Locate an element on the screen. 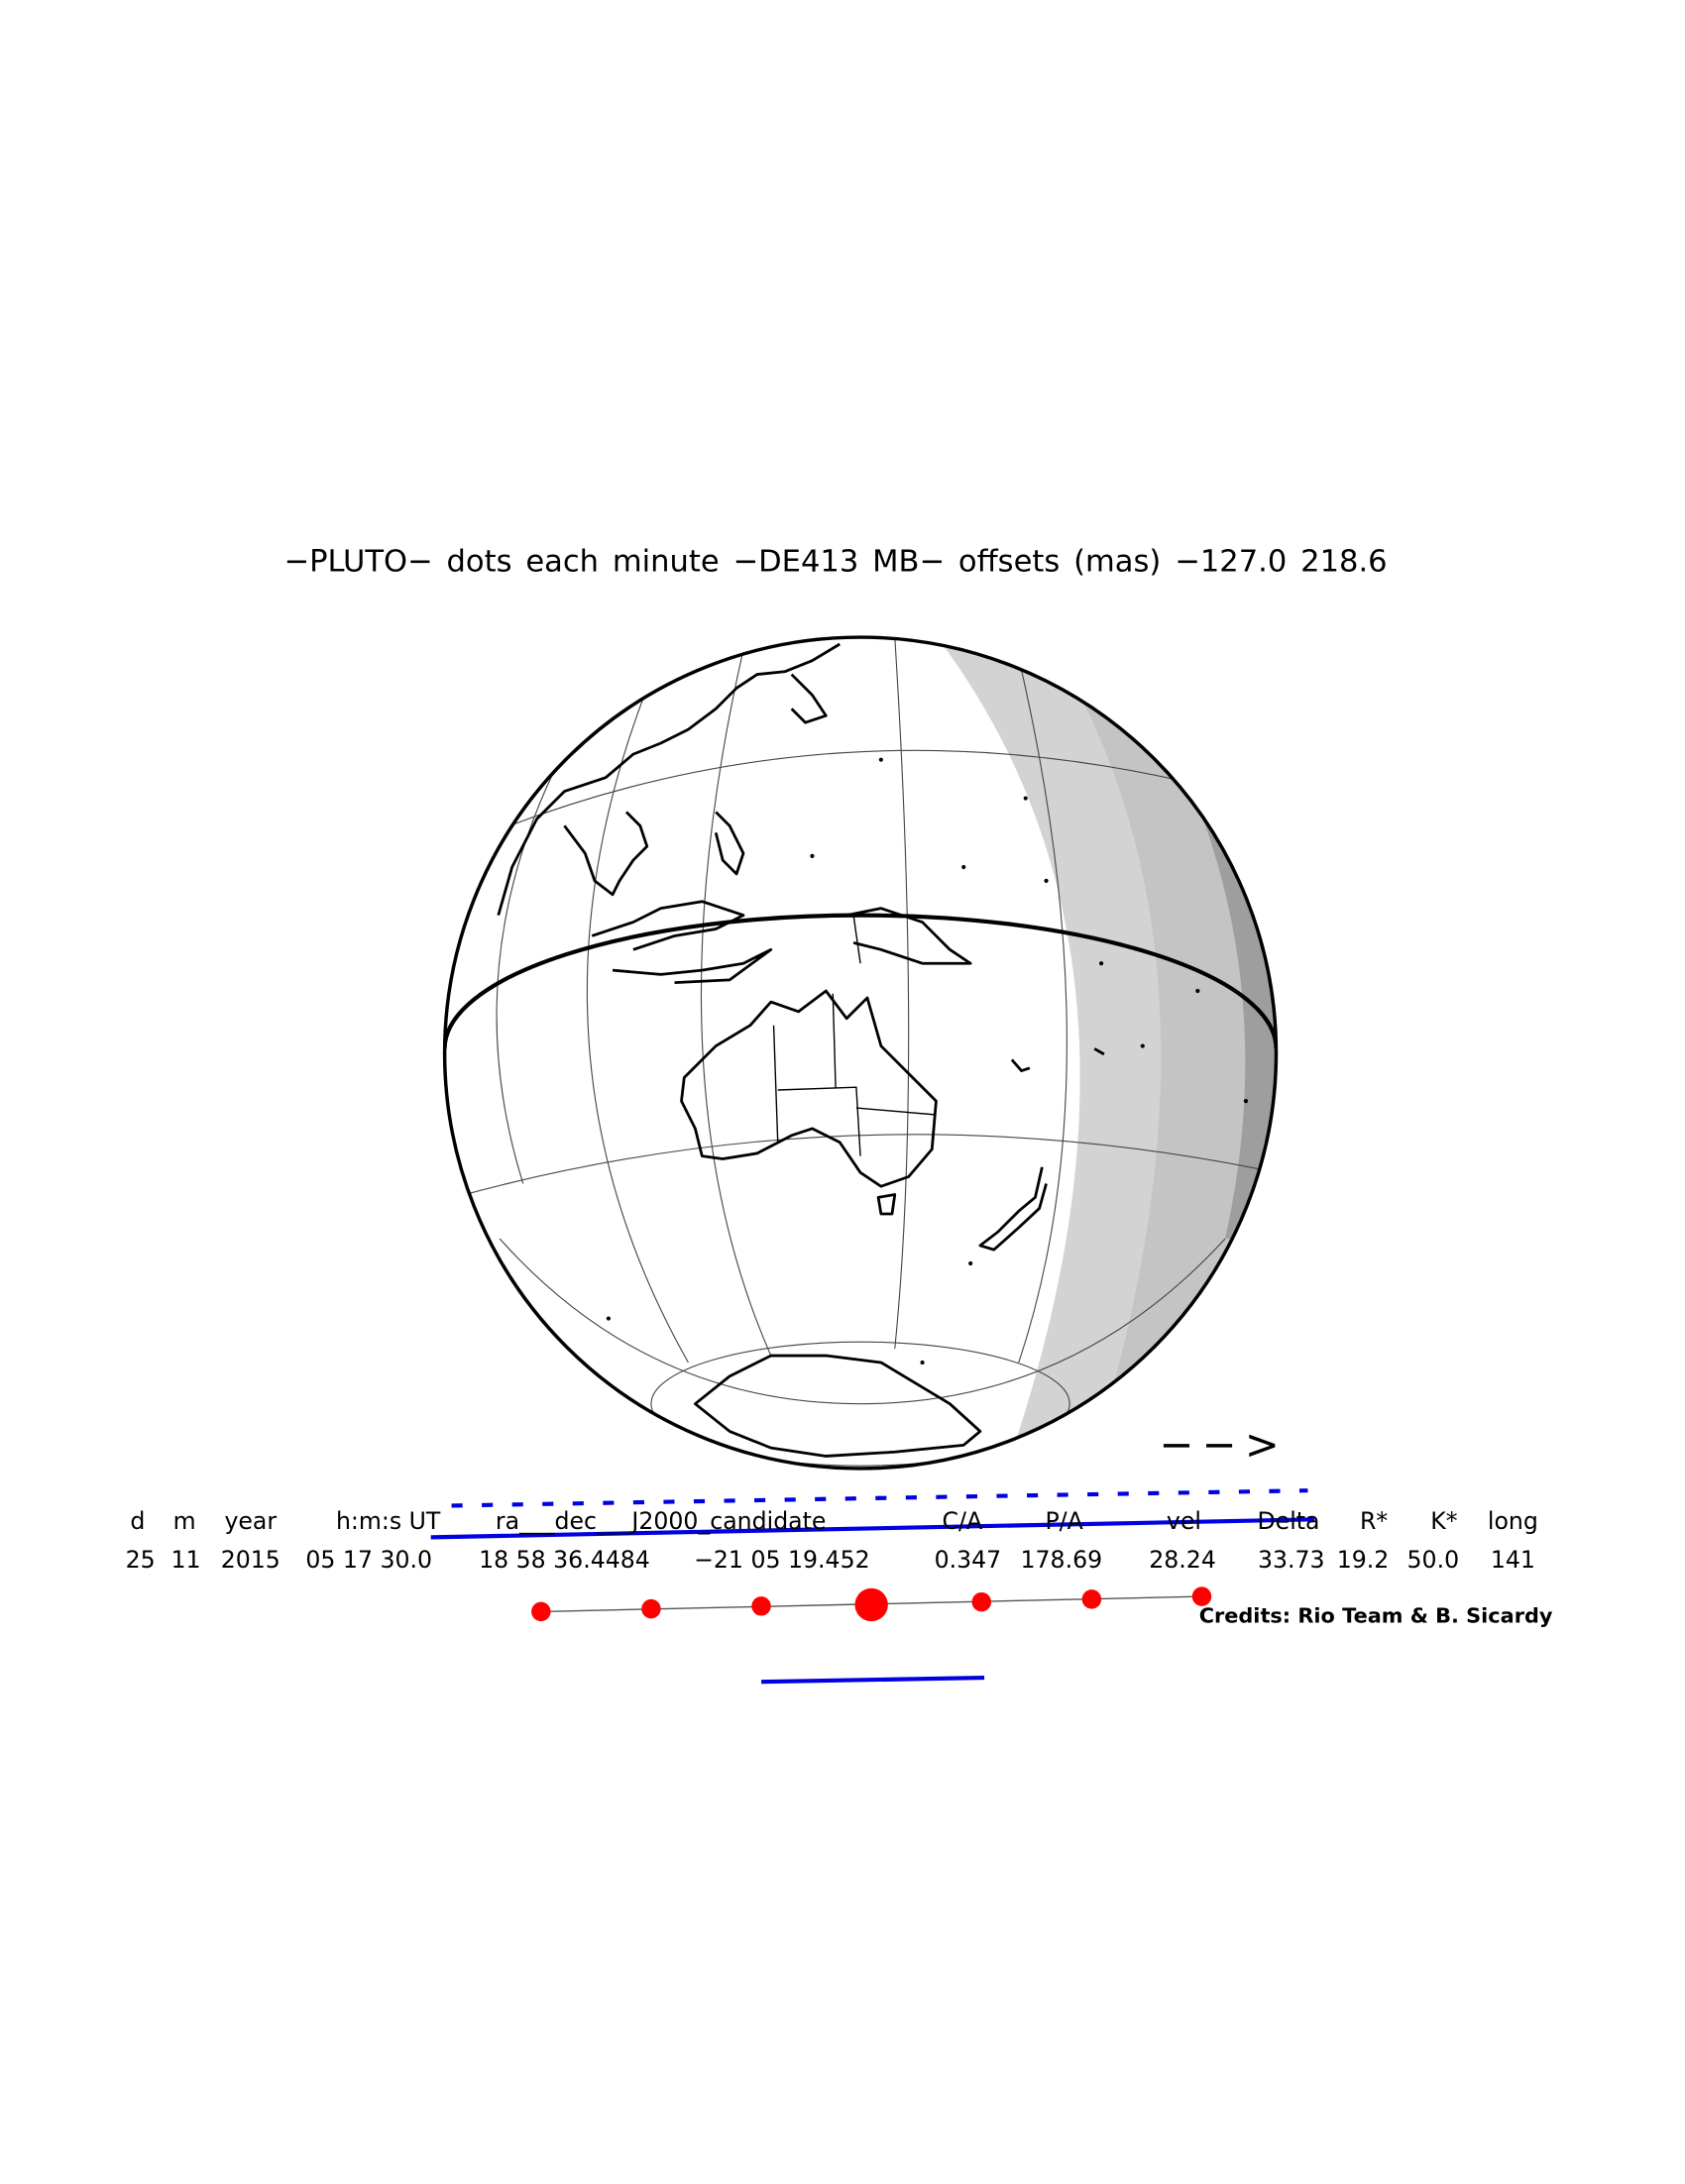 The image size is (1685, 2184). value-cell: 05 17 30.0 is located at coordinates (368, 1560).